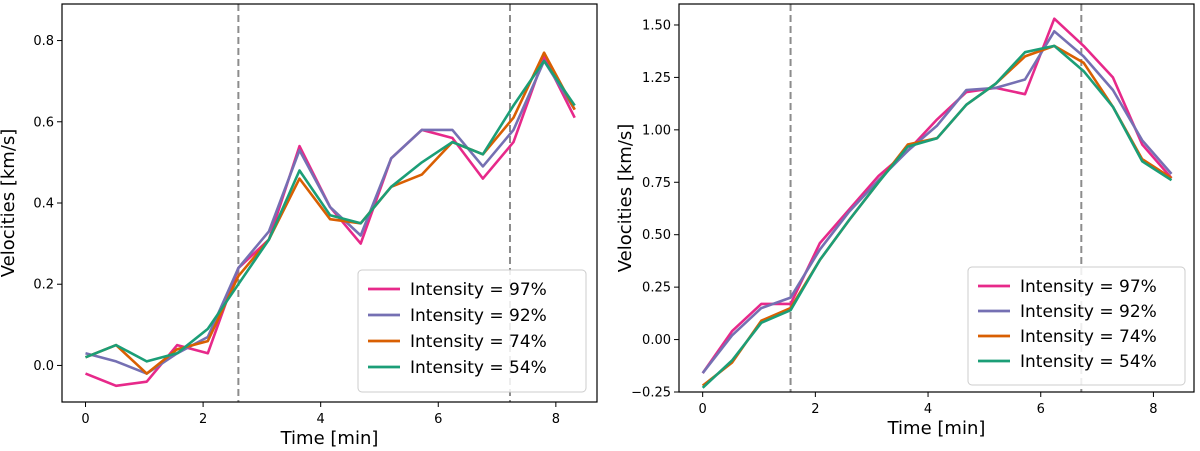  What do you see at coordinates (43, 122) in the screenshot?
I see `y-tick-label: 0.6` at bounding box center [43, 122].